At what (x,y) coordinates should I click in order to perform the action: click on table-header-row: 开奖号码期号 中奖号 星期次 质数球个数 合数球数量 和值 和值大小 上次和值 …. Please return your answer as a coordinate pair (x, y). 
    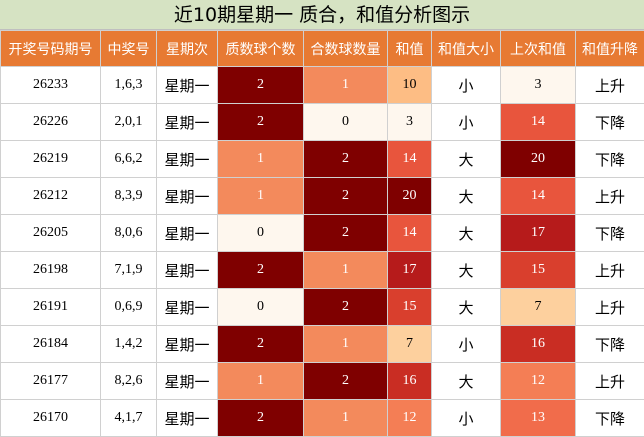
    Looking at the image, I should click on (322, 49).